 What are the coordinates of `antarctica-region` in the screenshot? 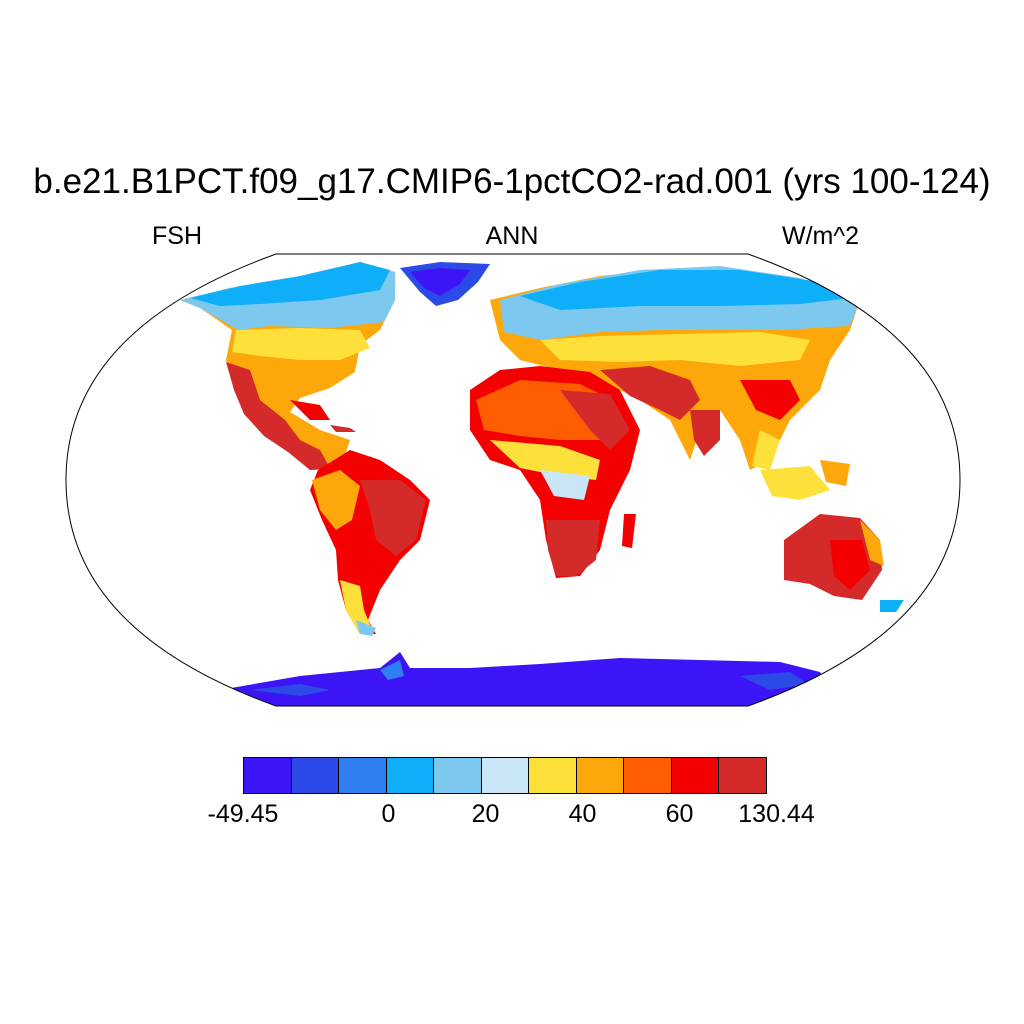 It's located at (525, 679).